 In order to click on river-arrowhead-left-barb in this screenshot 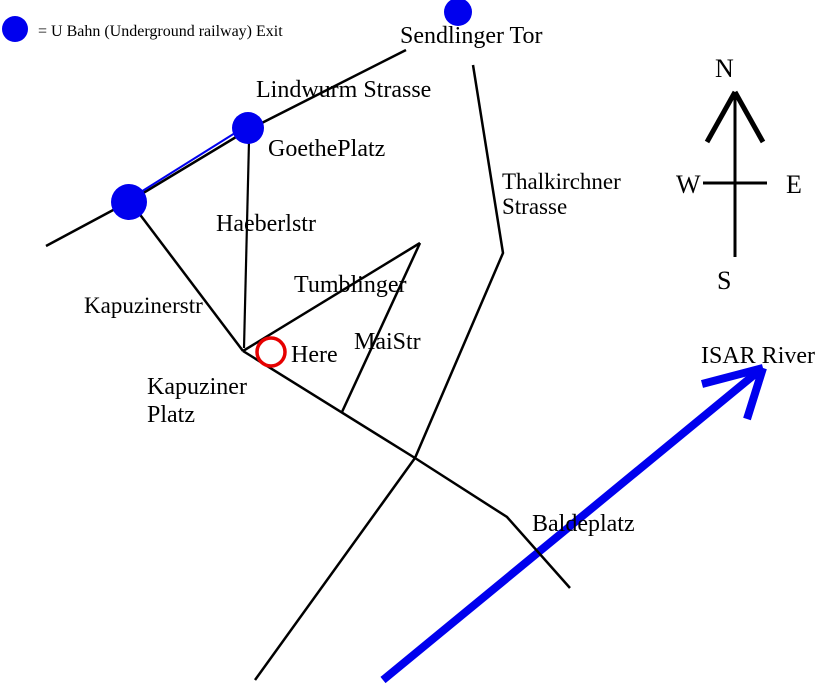, I will do `click(732, 376)`.